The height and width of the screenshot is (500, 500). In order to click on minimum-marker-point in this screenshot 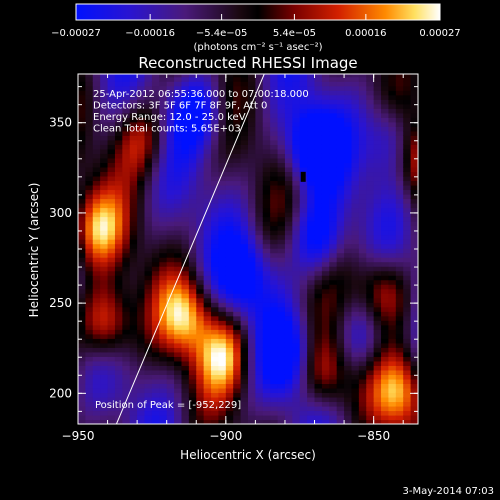, I will do `click(303, 176)`.